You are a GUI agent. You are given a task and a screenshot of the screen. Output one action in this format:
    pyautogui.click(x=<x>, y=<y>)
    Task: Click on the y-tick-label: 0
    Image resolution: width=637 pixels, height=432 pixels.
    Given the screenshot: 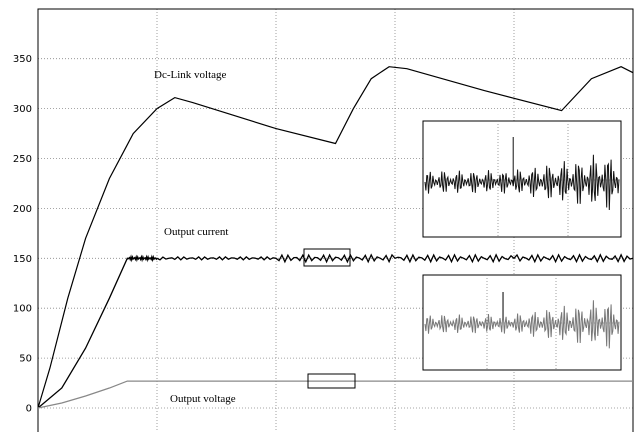 What is the action you would take?
    pyautogui.click(x=29, y=409)
    